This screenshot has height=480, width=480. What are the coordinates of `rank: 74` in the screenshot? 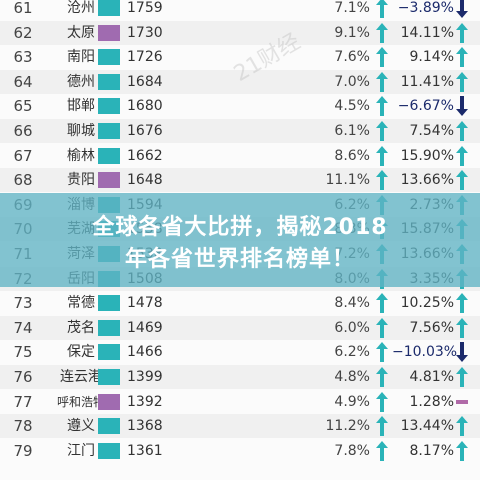 It's located at (23, 327).